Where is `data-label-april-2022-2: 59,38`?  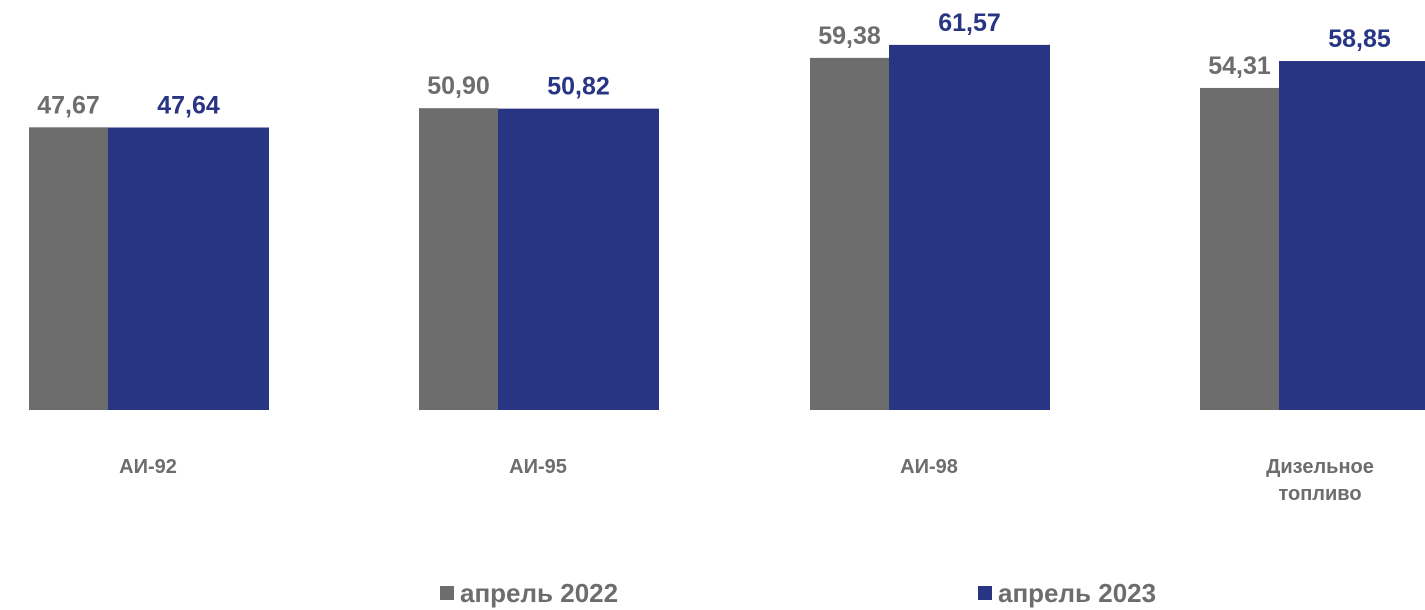
data-label-april-2022-2: 59,38 is located at coordinates (849, 36).